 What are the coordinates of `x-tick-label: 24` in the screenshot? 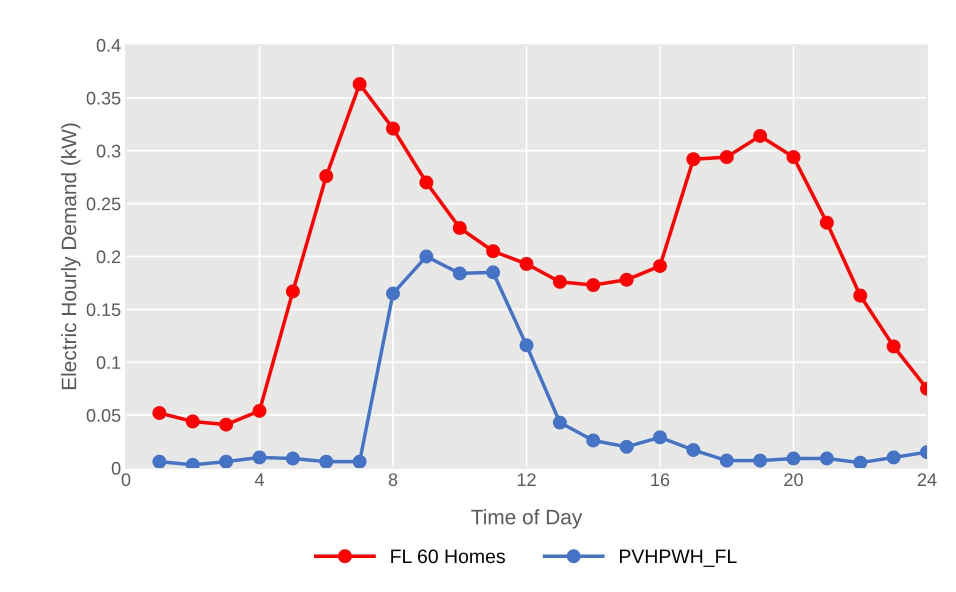 It's located at (927, 479).